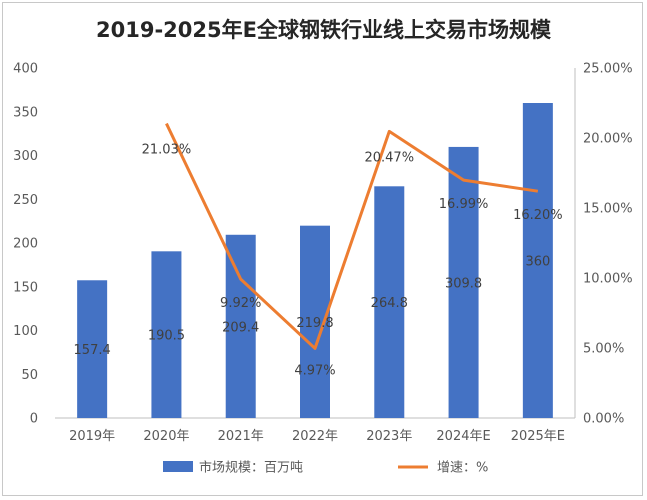  Describe the element at coordinates (25, 331) in the screenshot. I see `left-tick-label: 100` at that location.